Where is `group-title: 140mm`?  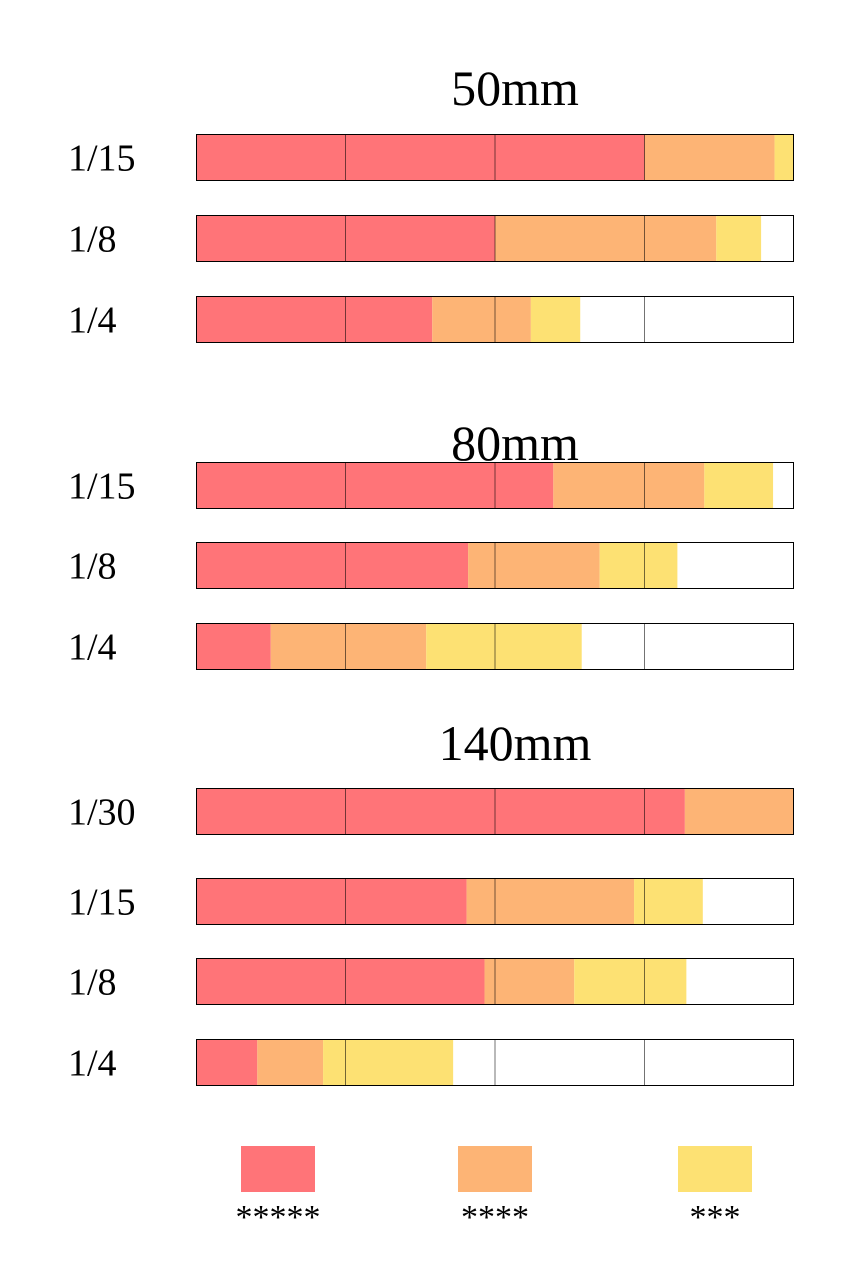 group-title: 140mm is located at coordinates (515, 743).